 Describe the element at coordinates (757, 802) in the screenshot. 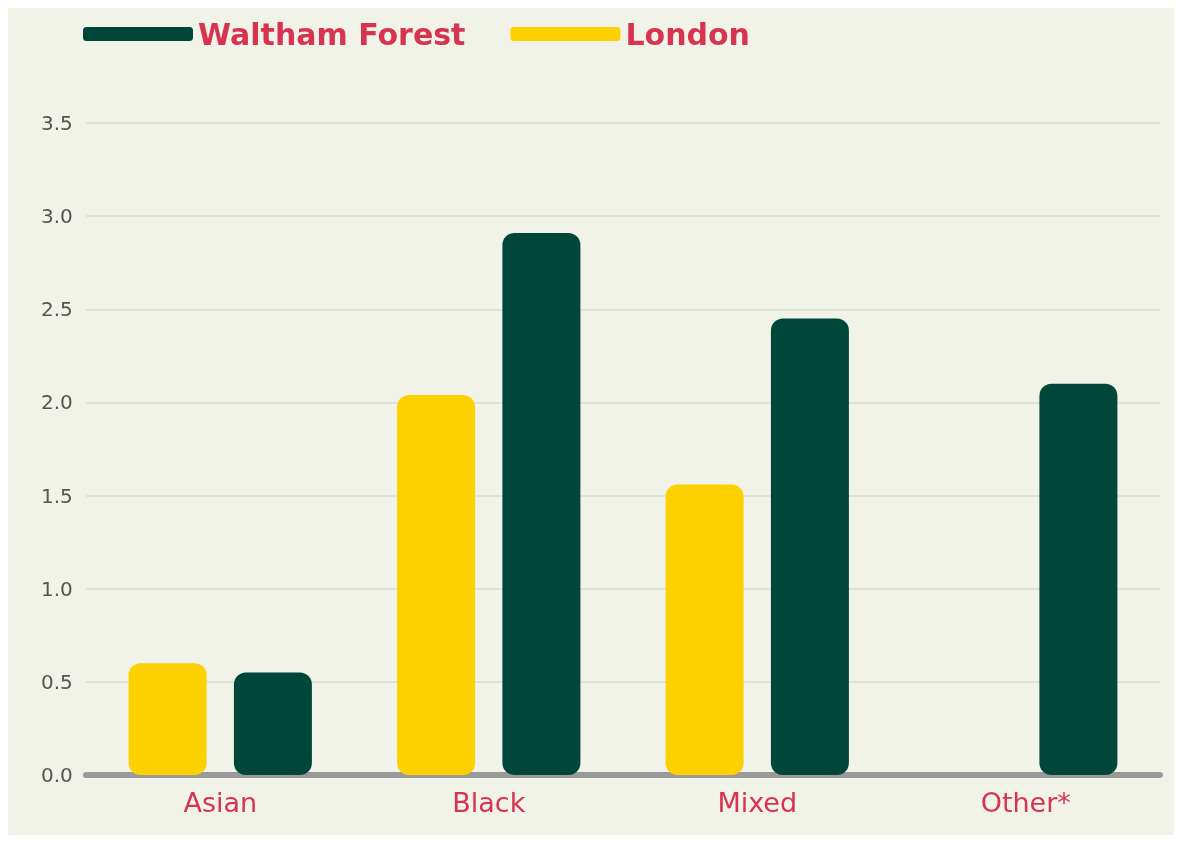

I see `x-tick-label: Mixed` at that location.